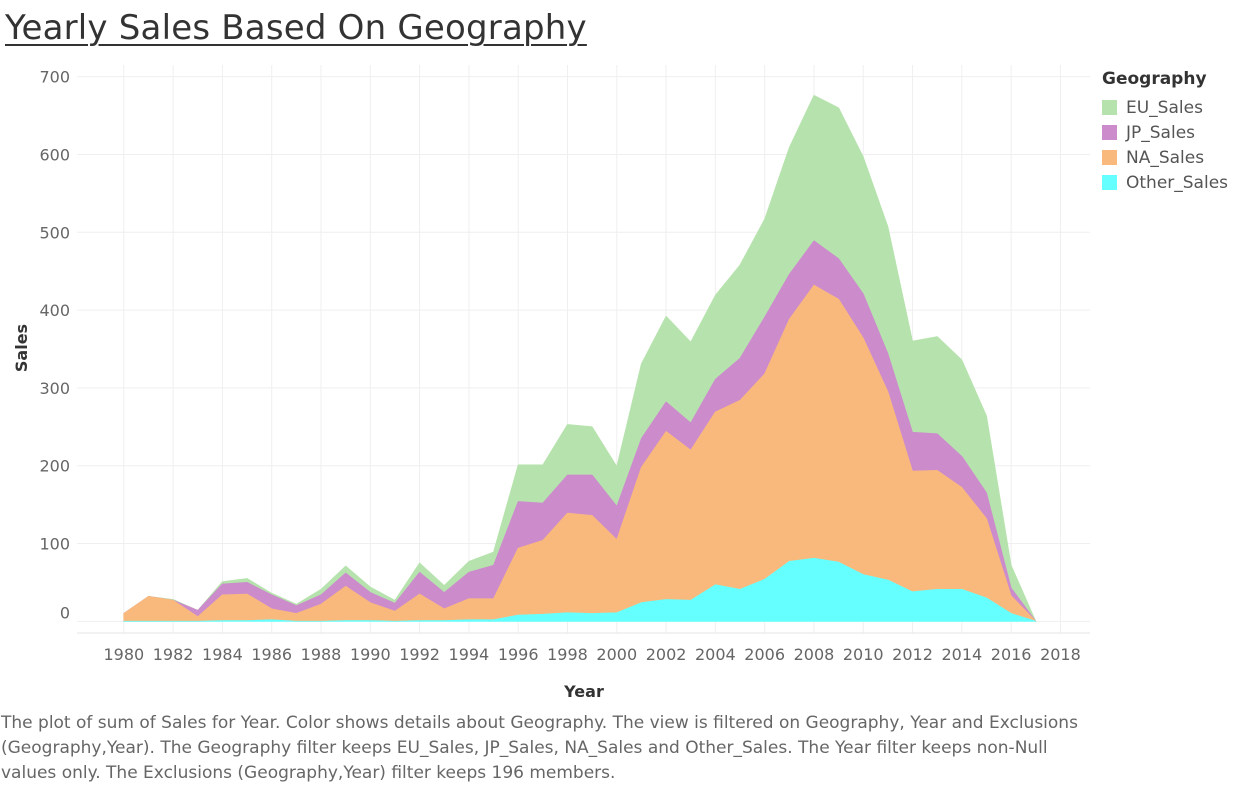 This screenshot has height=786, width=1241. Describe the element at coordinates (54, 466) in the screenshot. I see `y-tick-label: 200` at that location.